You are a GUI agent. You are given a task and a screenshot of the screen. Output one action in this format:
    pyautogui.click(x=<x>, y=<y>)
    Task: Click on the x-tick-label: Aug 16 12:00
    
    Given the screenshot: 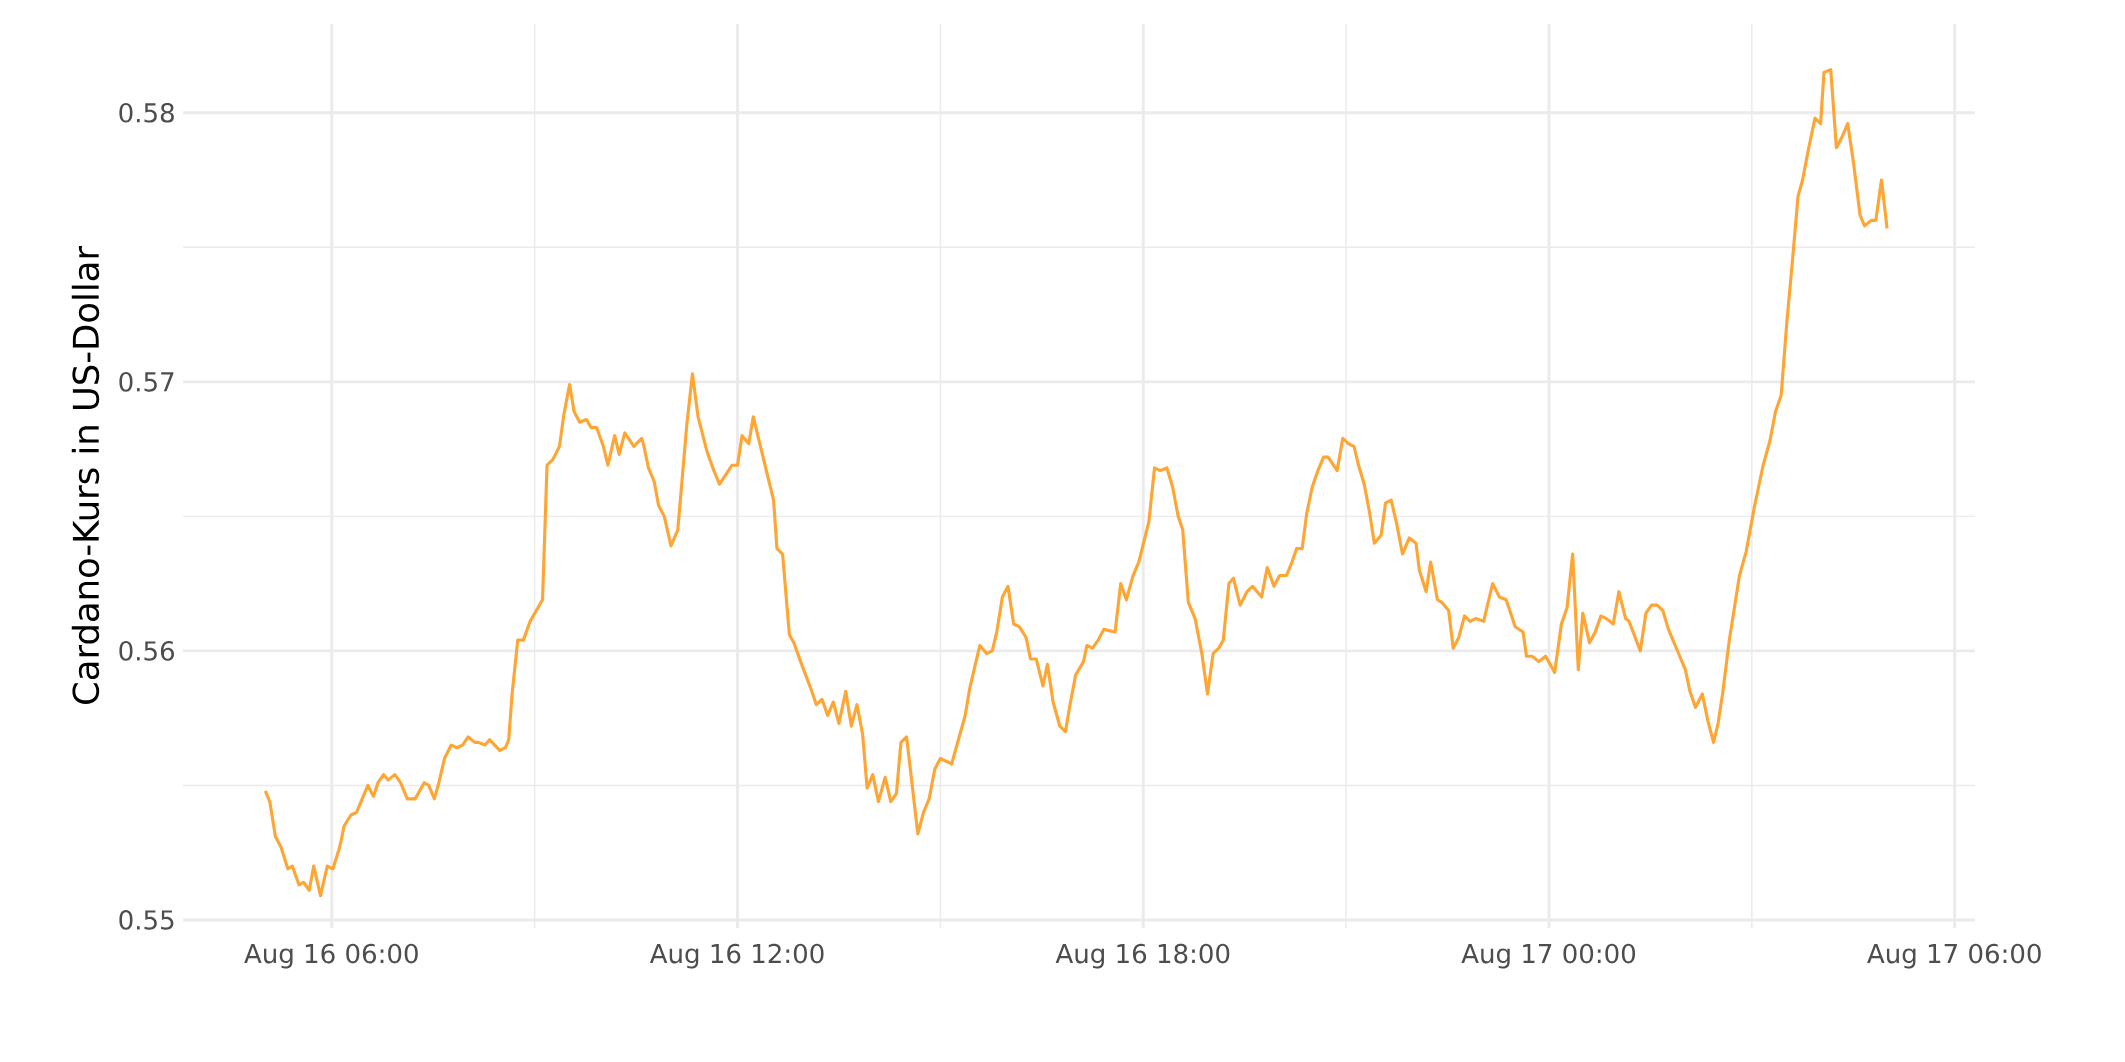 What is the action you would take?
    pyautogui.click(x=736, y=956)
    